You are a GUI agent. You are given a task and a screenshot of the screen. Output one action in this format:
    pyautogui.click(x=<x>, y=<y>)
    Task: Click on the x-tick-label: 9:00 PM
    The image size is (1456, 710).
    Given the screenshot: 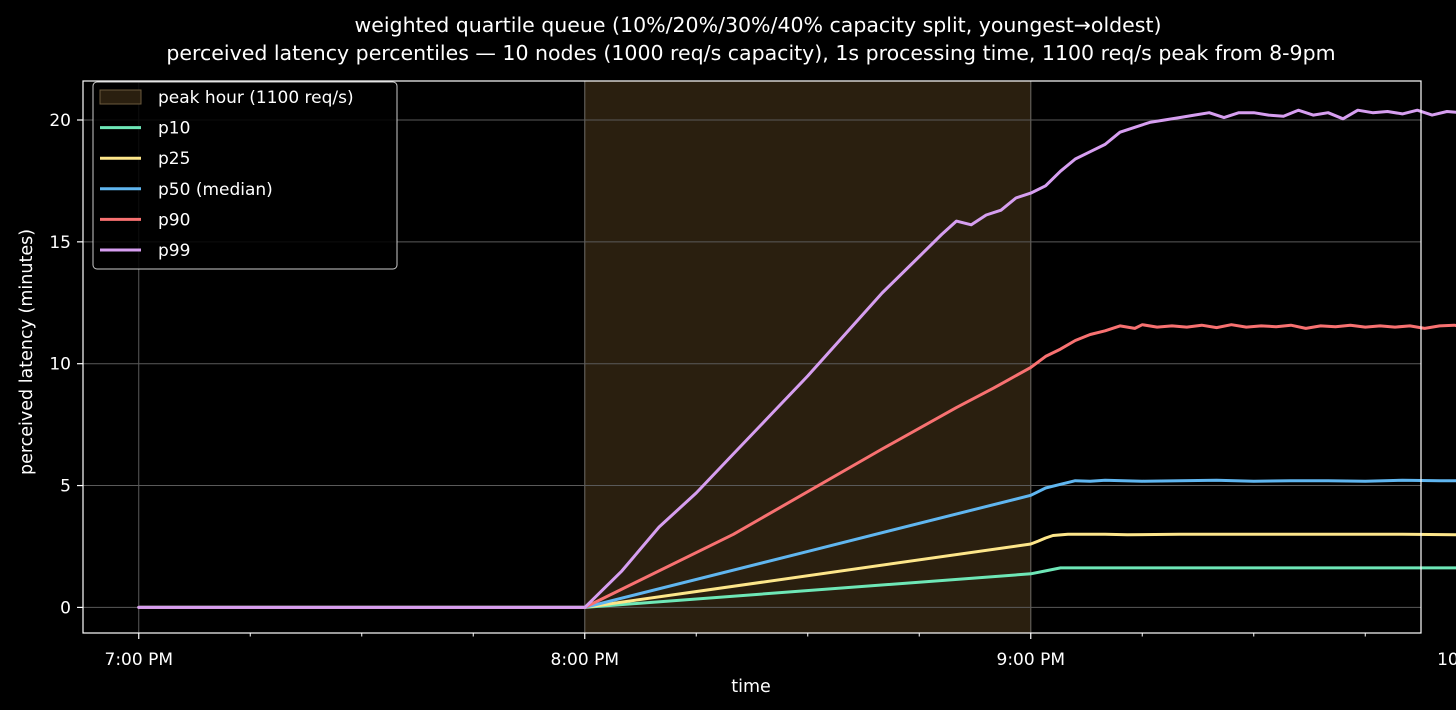 What is the action you would take?
    pyautogui.click(x=1031, y=660)
    